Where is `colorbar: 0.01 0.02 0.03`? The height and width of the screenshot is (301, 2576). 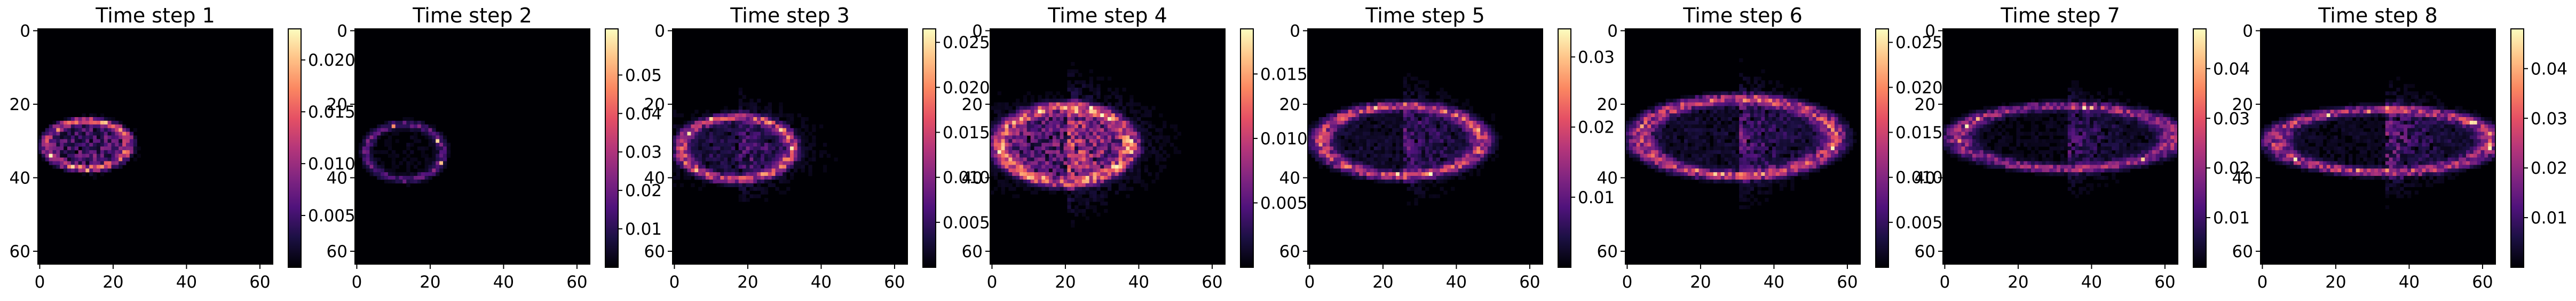
colorbar: 0.01 0.02 0.03 is located at coordinates (1586, 148).